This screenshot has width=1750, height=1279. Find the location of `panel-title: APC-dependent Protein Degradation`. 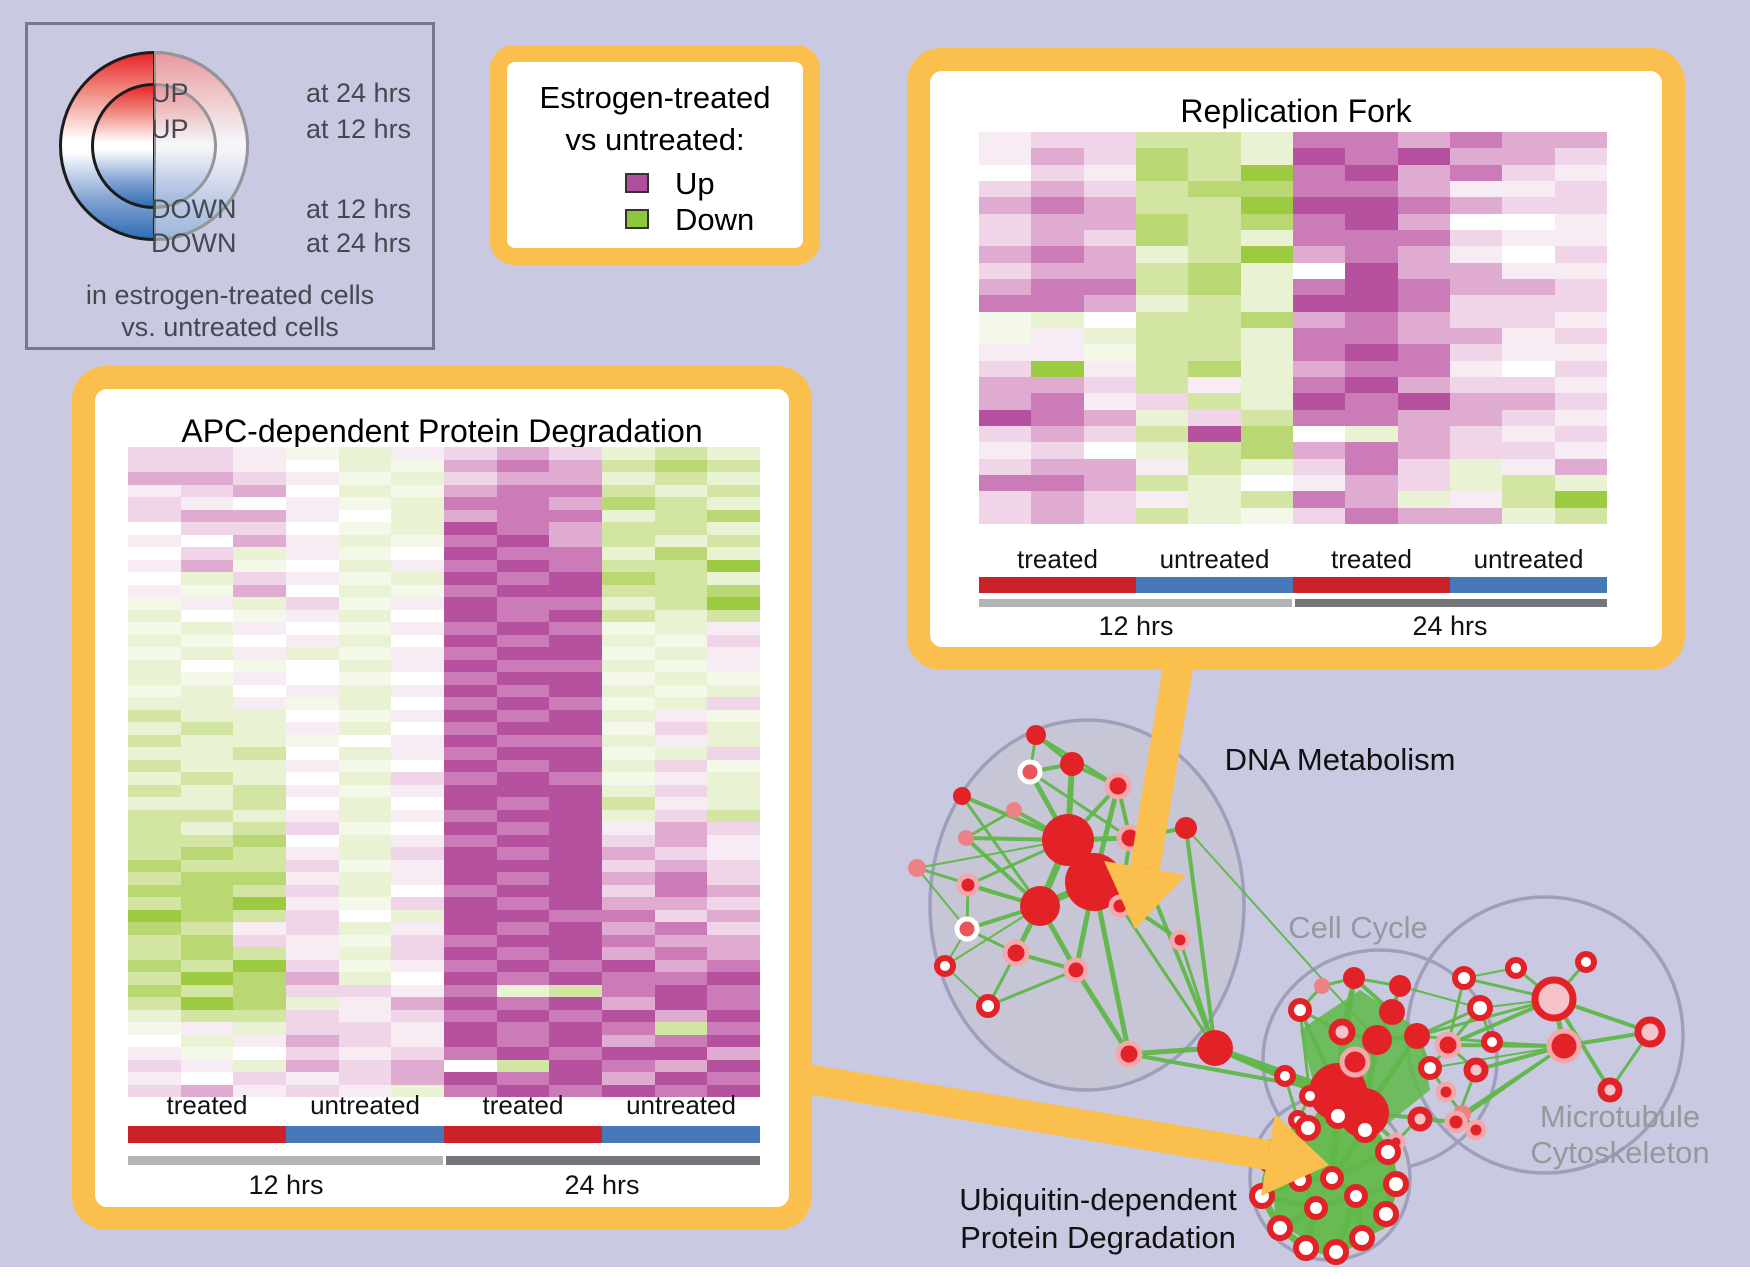

panel-title: APC-dependent Protein Degradation is located at coordinates (442, 431).